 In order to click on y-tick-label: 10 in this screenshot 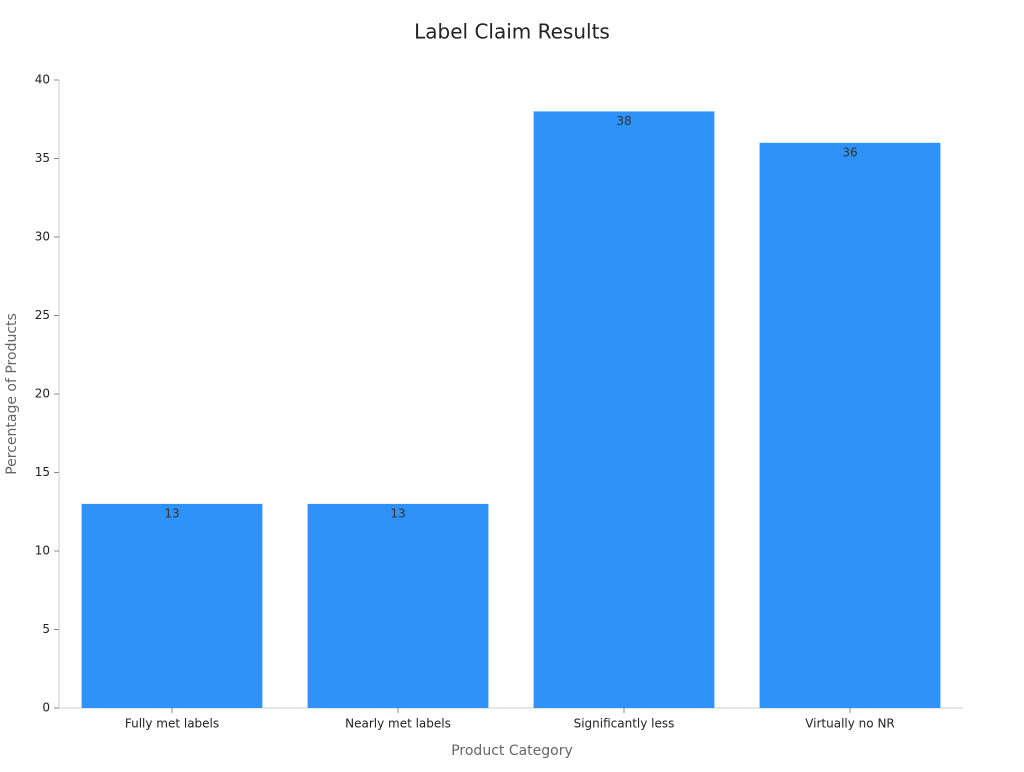, I will do `click(42, 551)`.